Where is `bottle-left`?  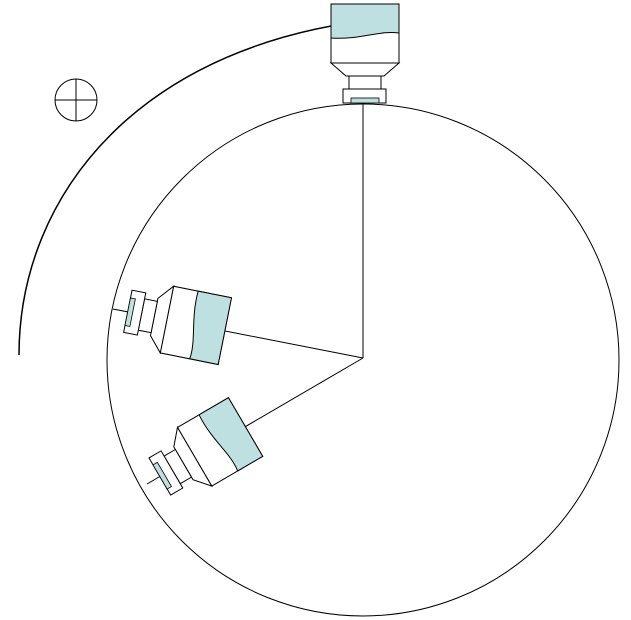 bottle-left is located at coordinates (178, 325).